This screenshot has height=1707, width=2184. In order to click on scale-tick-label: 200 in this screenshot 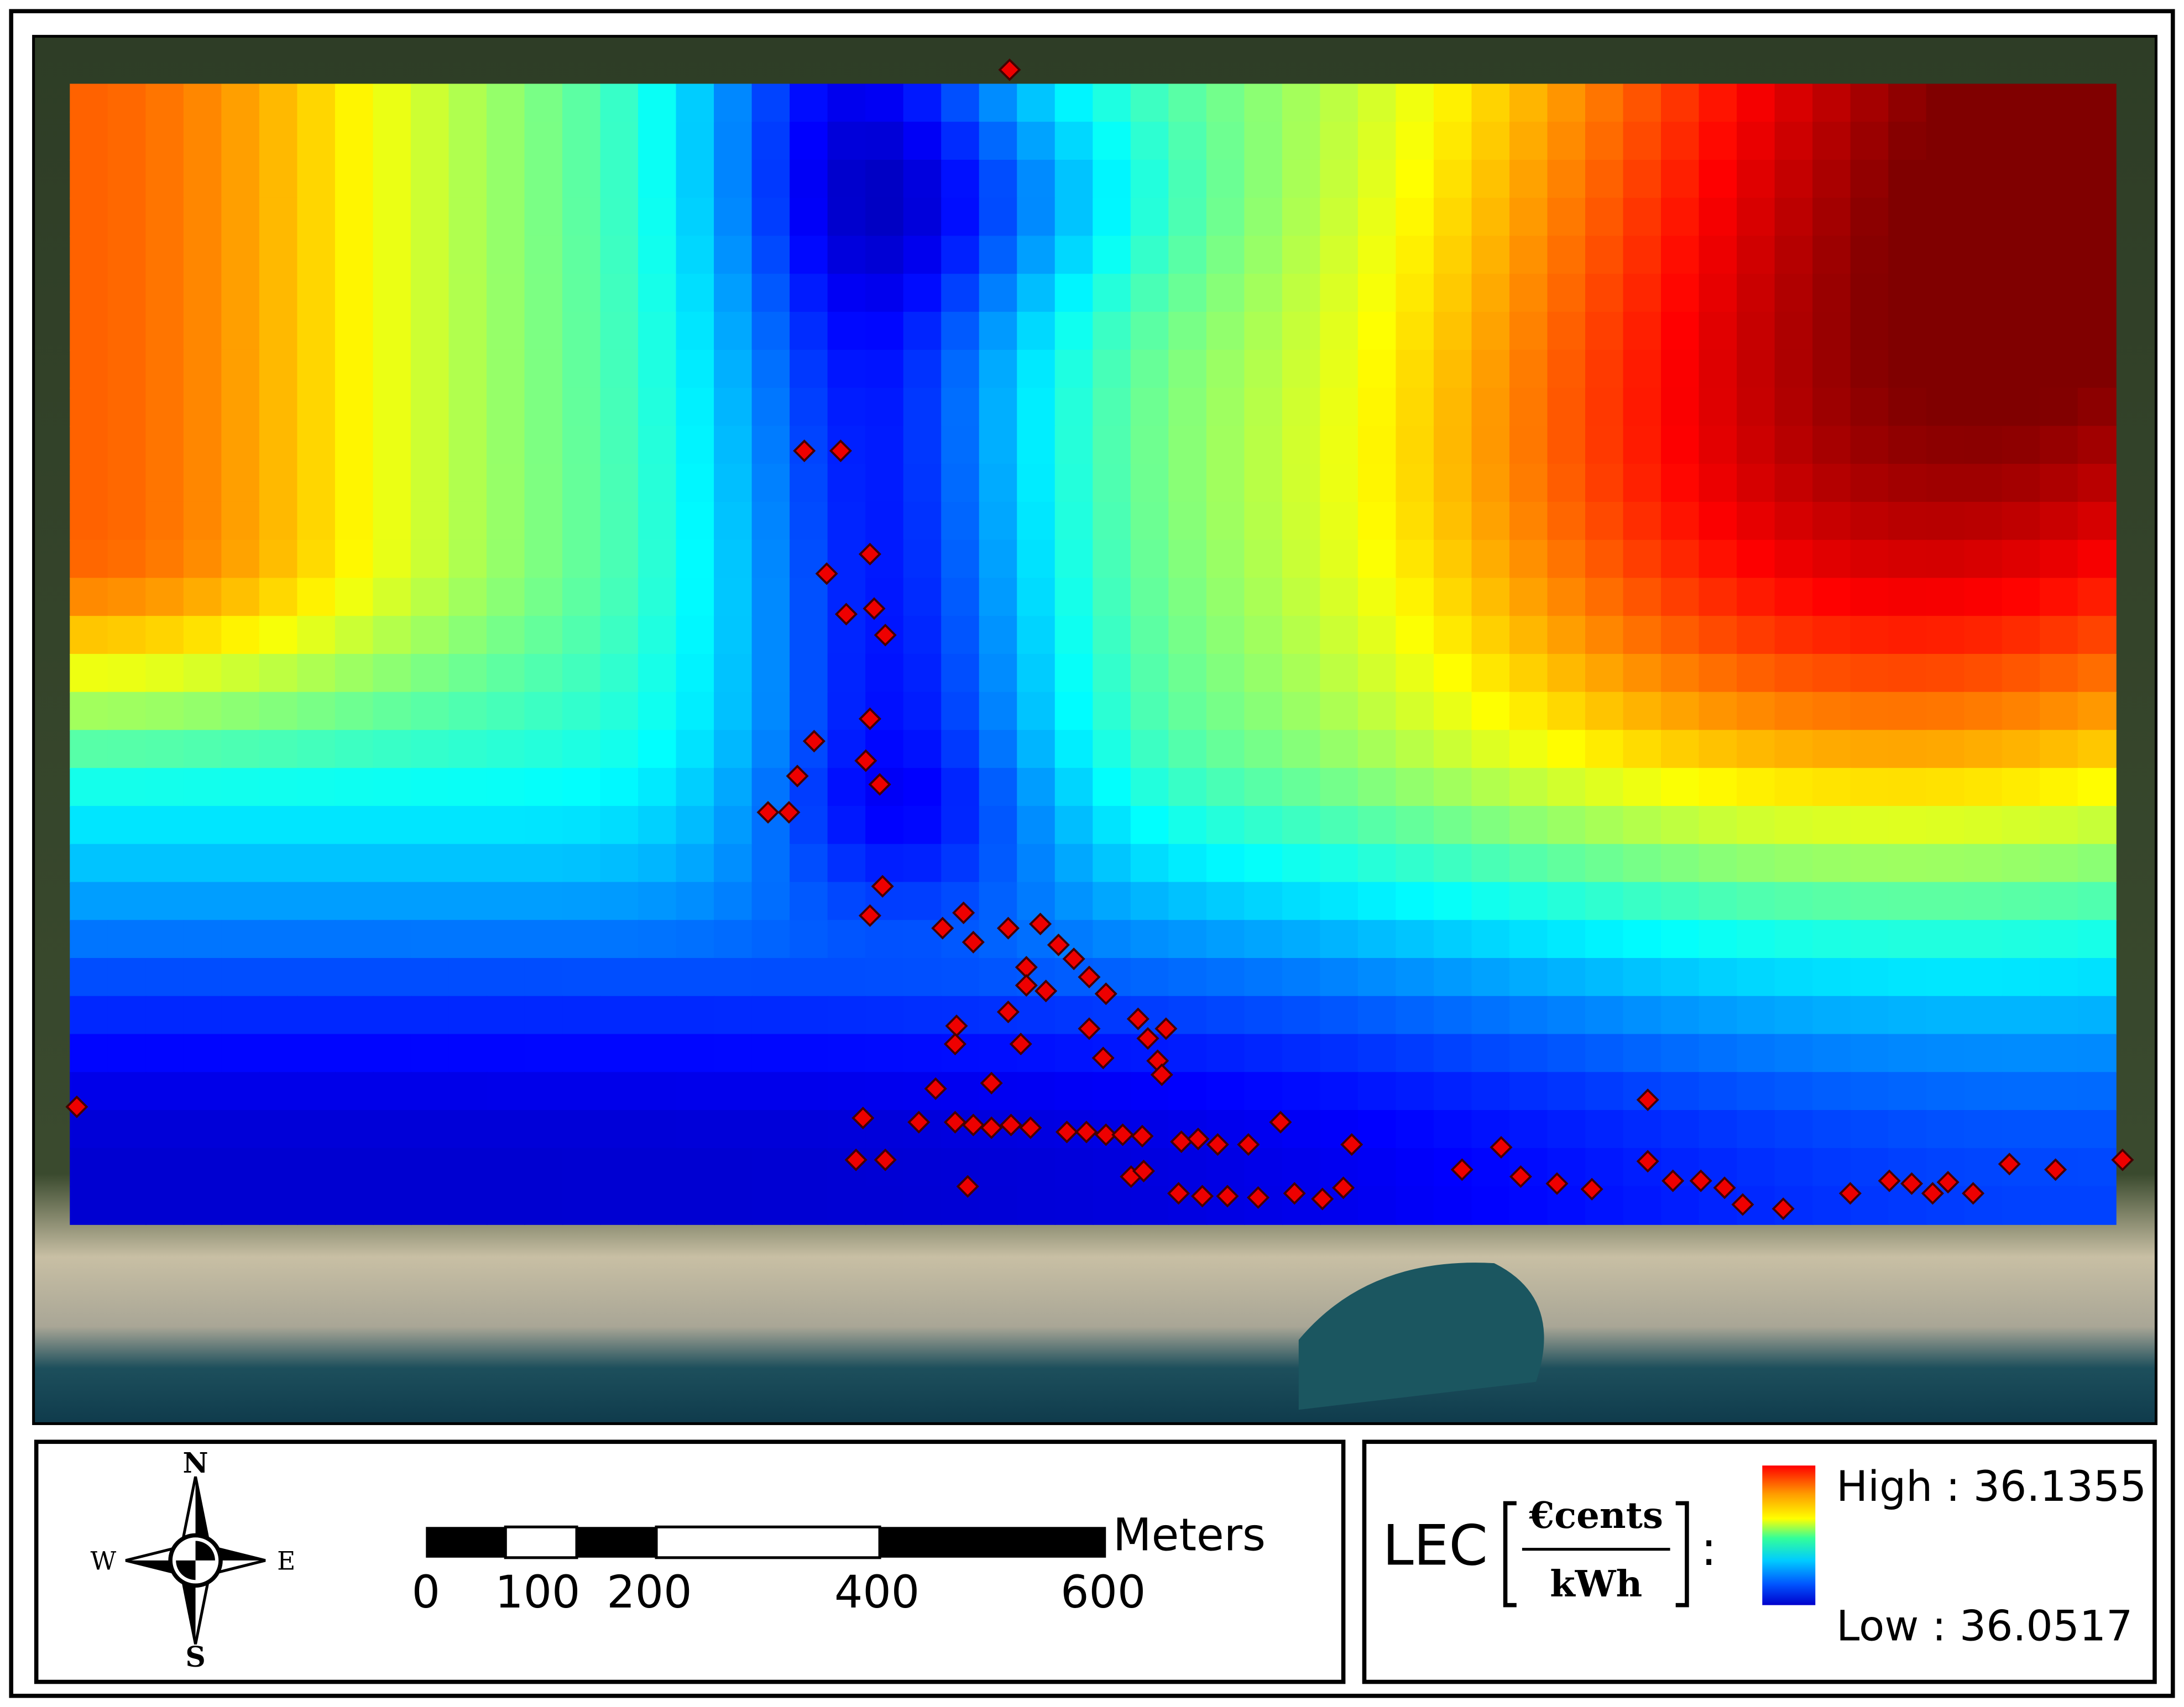, I will do `click(649, 1593)`.